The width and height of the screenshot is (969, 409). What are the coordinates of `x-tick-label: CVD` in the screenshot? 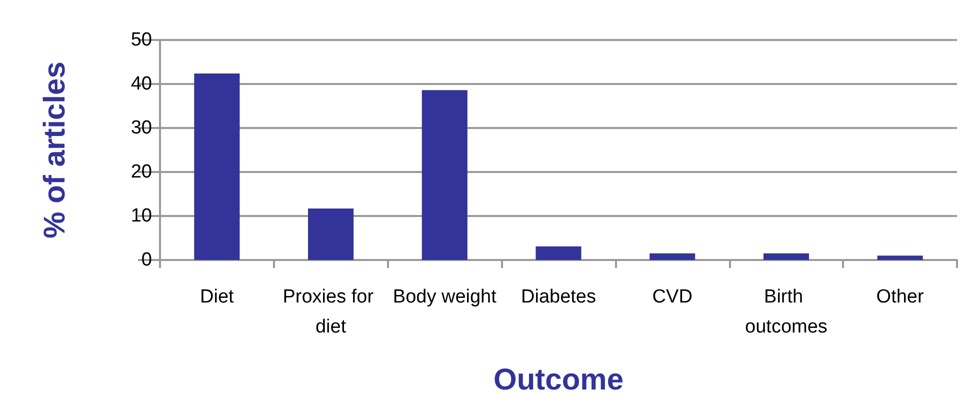 It's located at (672, 297).